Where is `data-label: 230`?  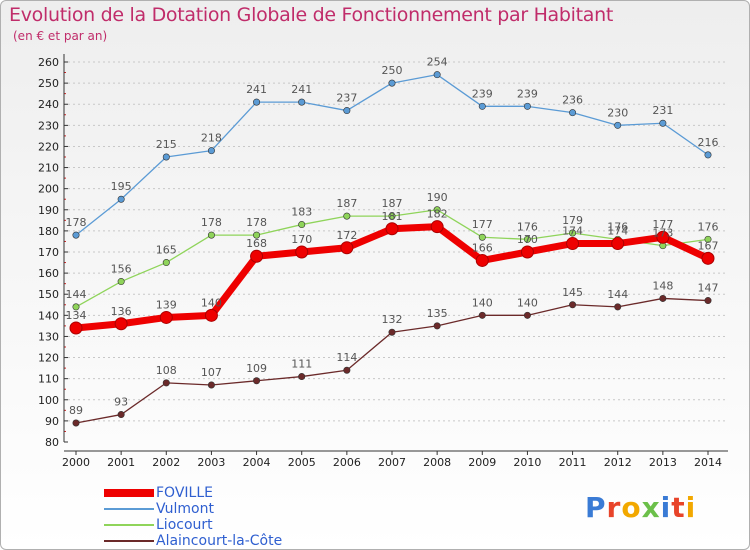
data-label: 230 is located at coordinates (617, 112).